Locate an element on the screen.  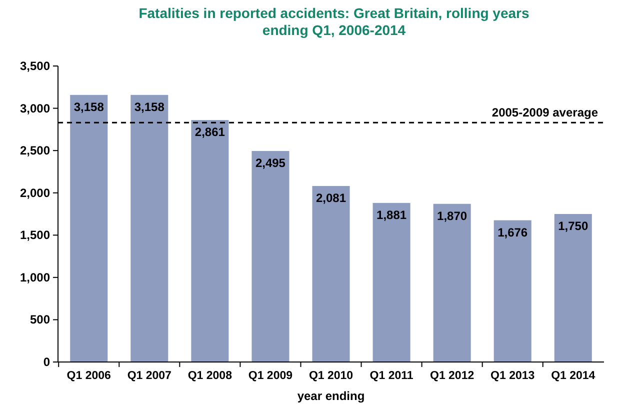
ref-line-label: 2005-2009 average is located at coordinates (545, 113).